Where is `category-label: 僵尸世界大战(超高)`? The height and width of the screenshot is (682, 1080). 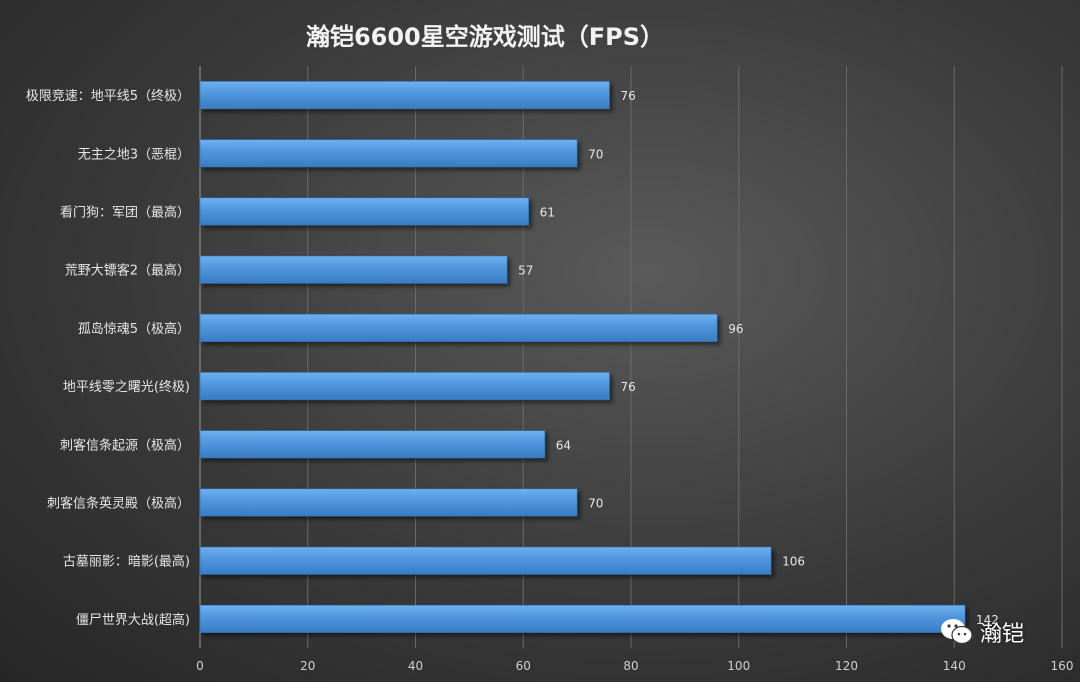 category-label: 僵尸世界大战(超高) is located at coordinates (133, 620).